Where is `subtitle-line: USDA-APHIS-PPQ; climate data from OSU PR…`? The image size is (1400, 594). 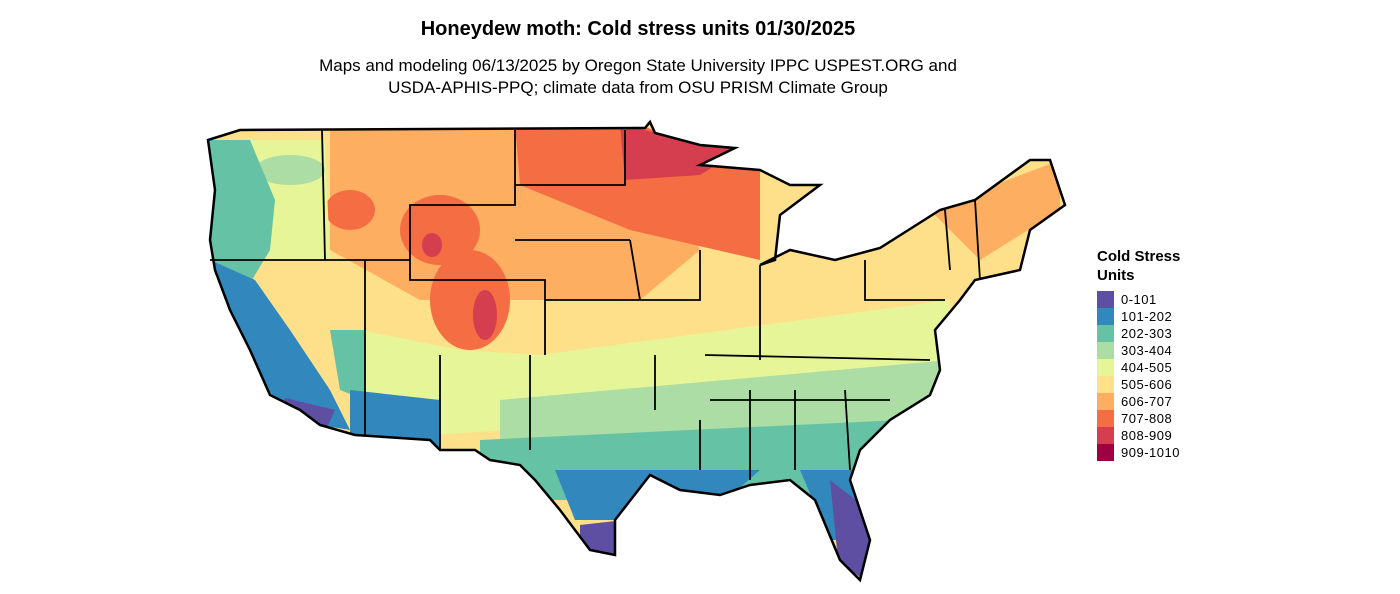
subtitle-line: USDA-APHIS-PPQ; climate data from OSU PR… is located at coordinates (638, 87).